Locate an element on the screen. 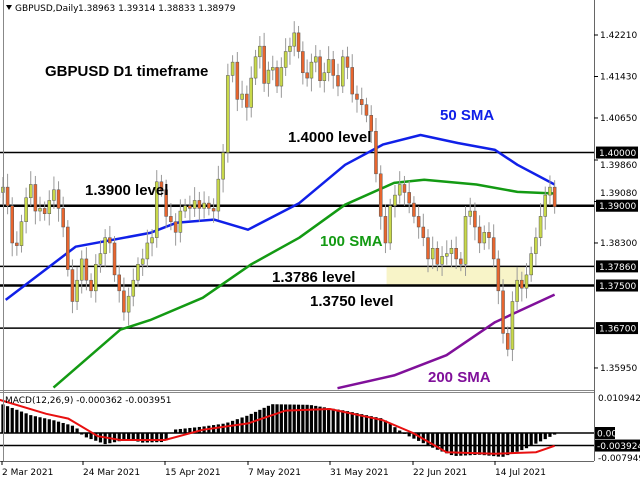  collapse-triangle-icon is located at coordinates (9, 7).